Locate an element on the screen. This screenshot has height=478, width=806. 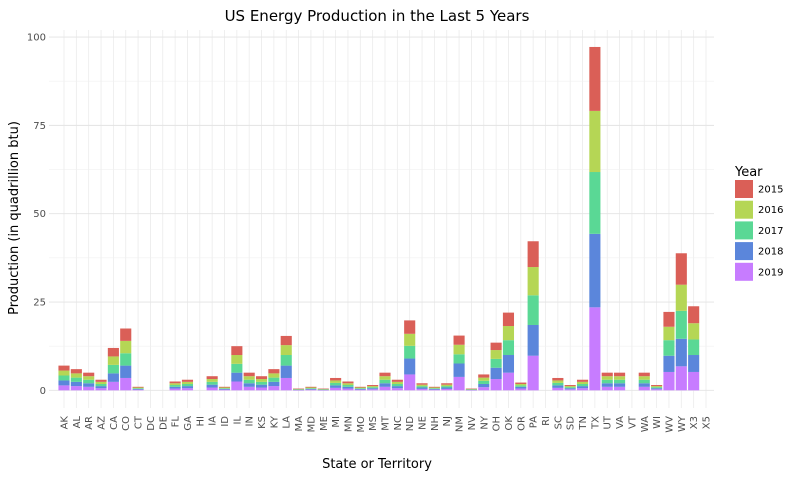
legend-swatch is located at coordinates (744, 230).